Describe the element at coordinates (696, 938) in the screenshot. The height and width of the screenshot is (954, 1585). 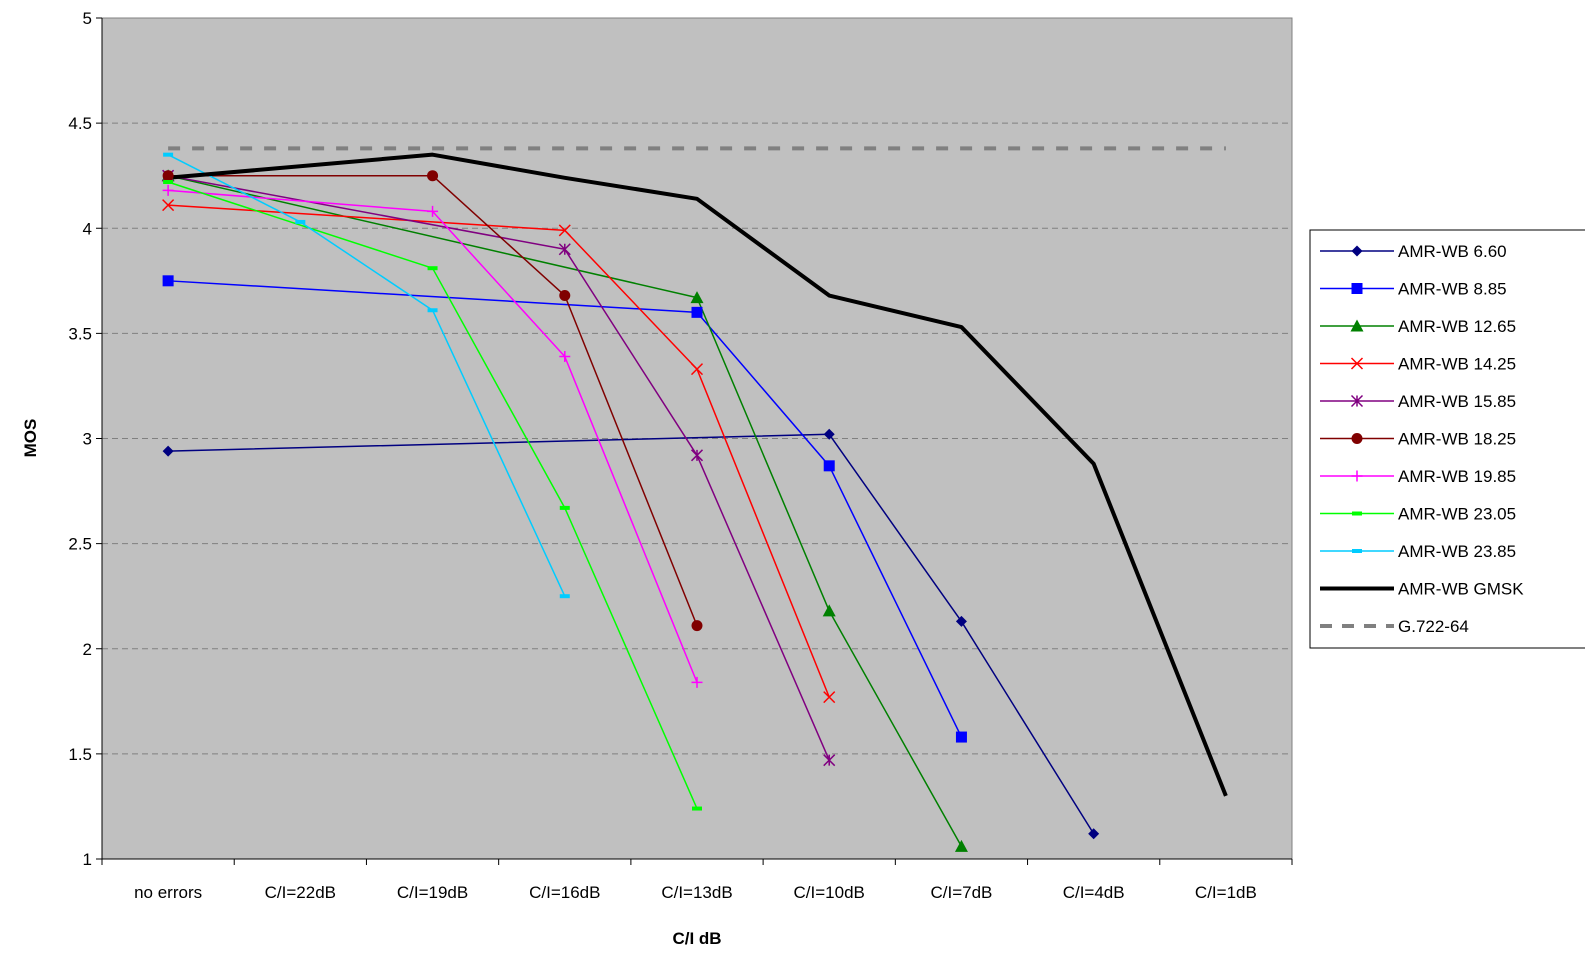
I see `x-axis-title: C/I dB` at that location.